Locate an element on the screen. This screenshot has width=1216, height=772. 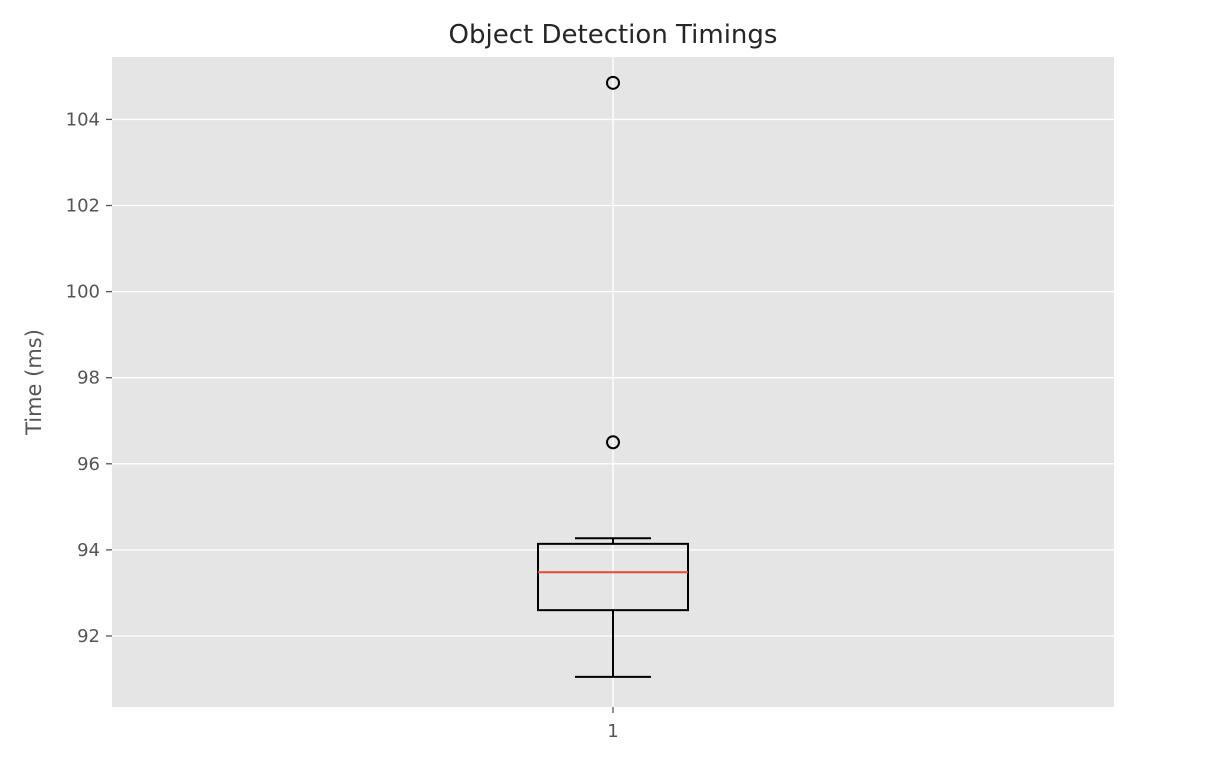
y-axis-label: Time (ms) is located at coordinates (34, 382).